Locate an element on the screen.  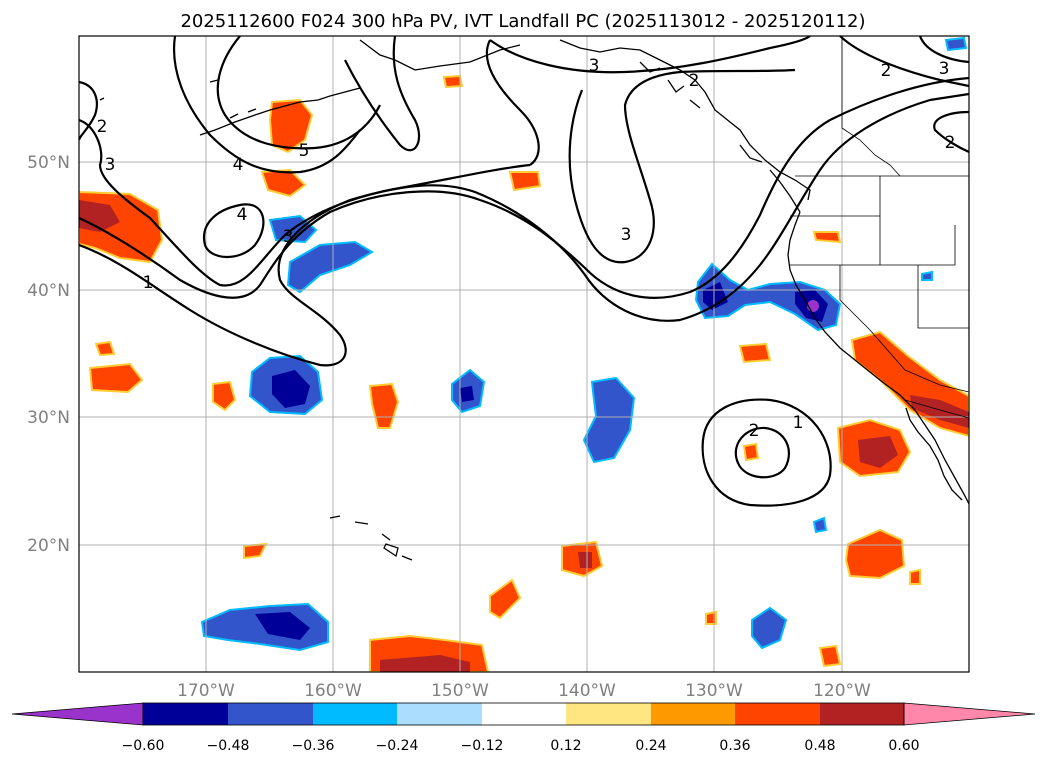
shade-pos-m-core is located at coordinates (585, 560).